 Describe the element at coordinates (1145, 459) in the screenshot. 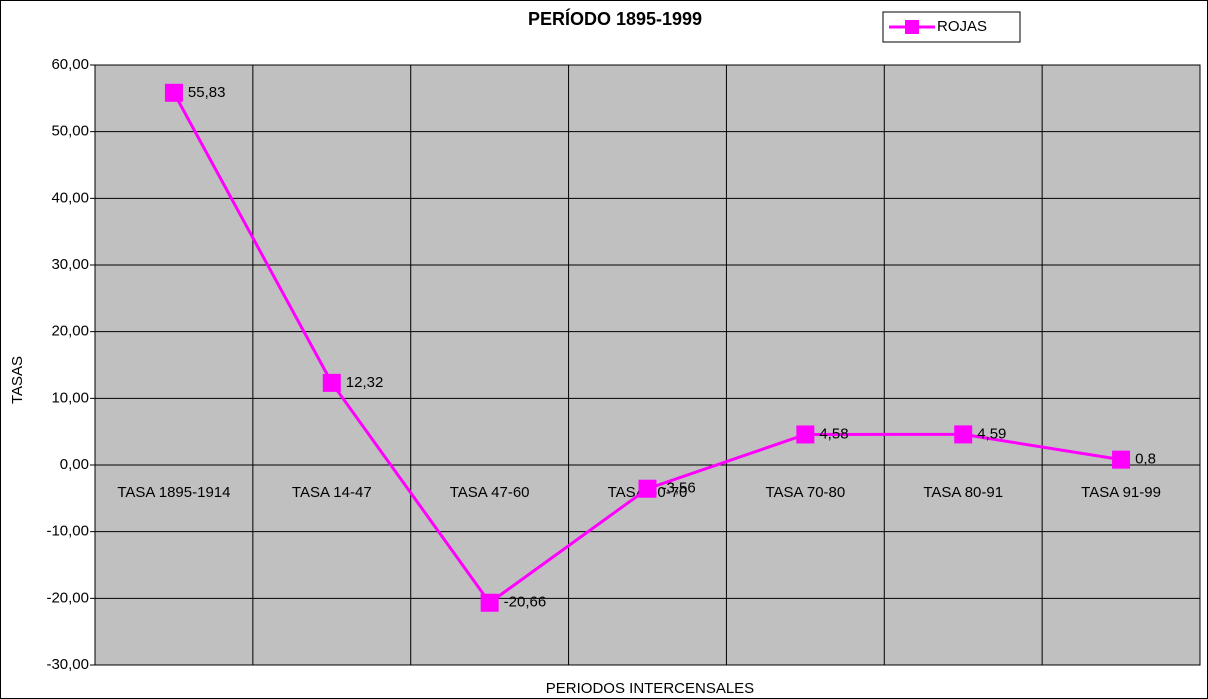

I see `data-label: 0,8` at that location.